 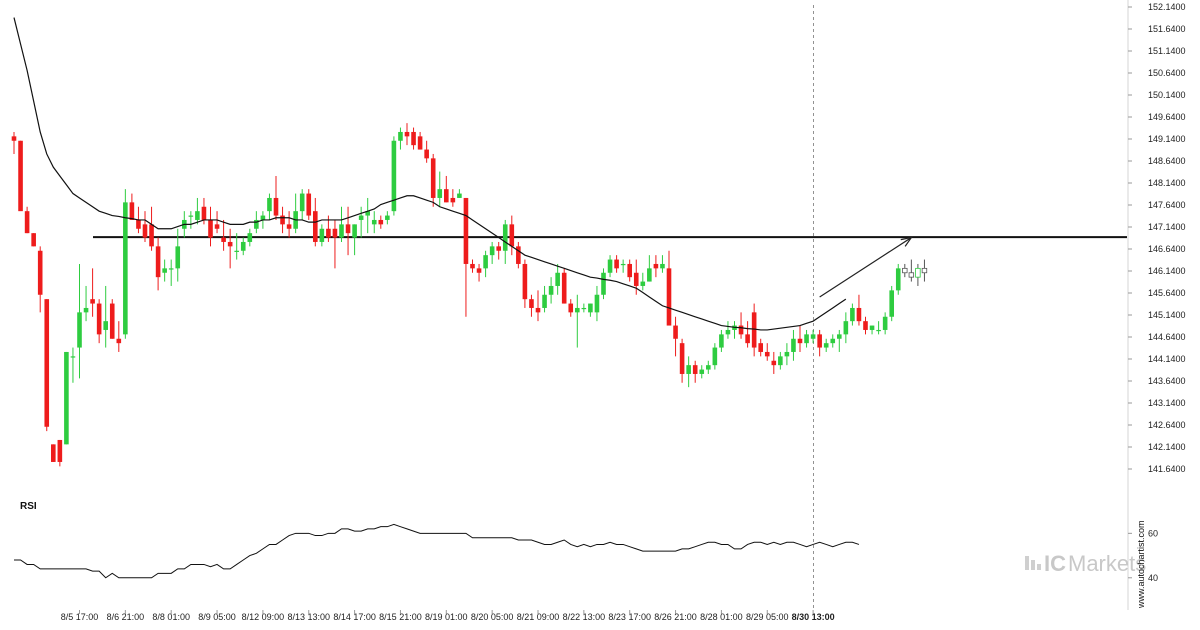 What do you see at coordinates (1167, 447) in the screenshot?
I see `price-tick-label: 142.1400` at bounding box center [1167, 447].